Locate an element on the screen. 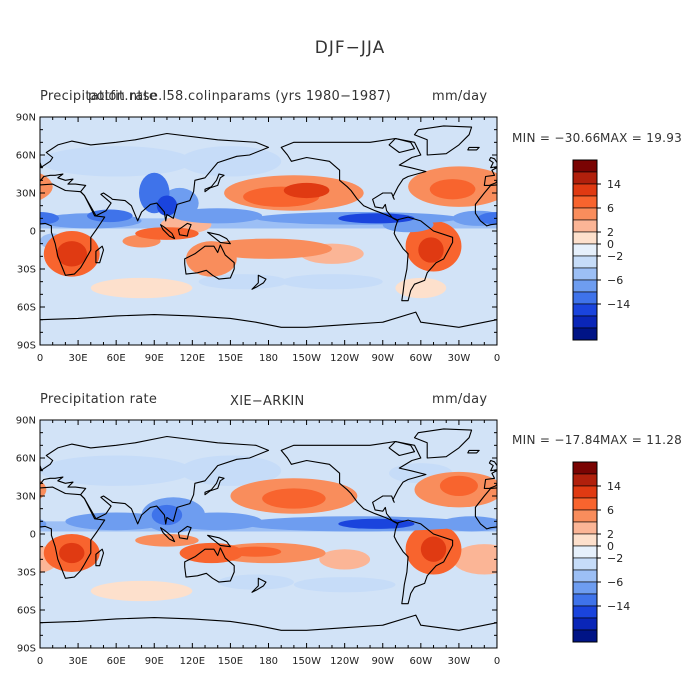 Image resolution: width=700 pixels, height=700 pixels. coastline-uk is located at coordinates (492, 162).